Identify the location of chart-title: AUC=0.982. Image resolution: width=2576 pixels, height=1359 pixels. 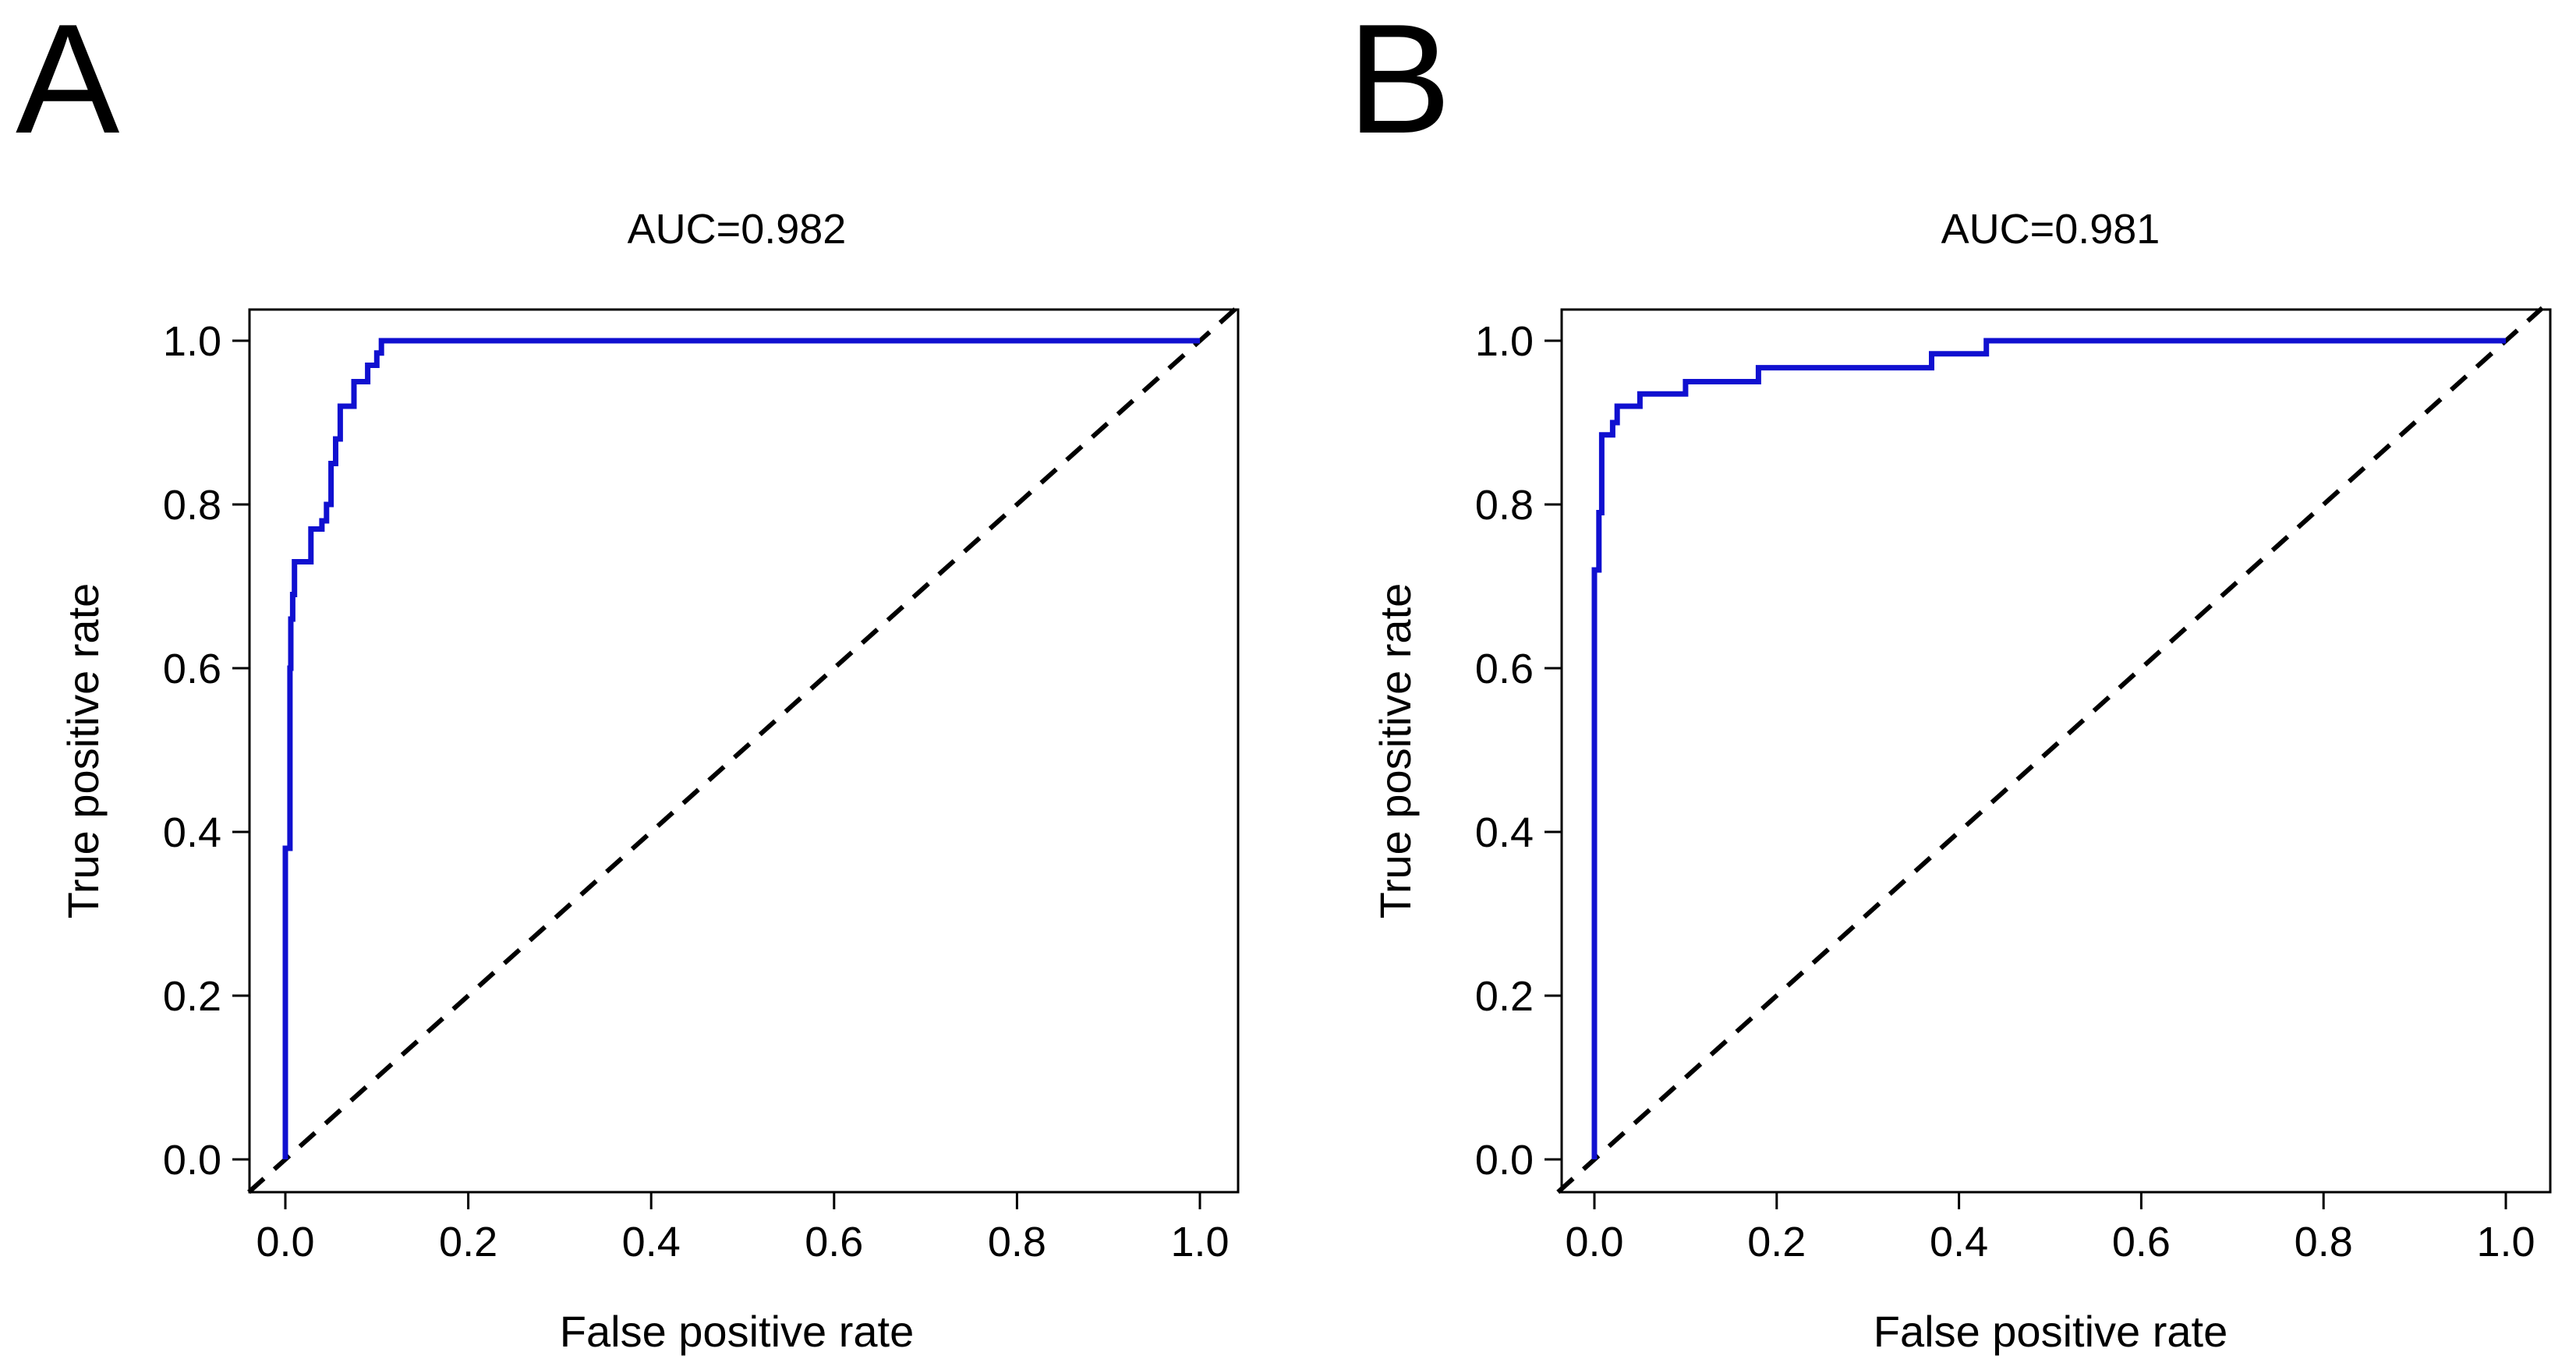
(737, 230).